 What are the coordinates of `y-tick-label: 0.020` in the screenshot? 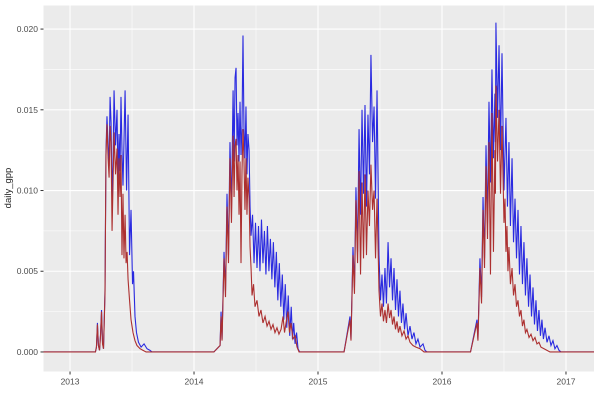 It's located at (28, 29).